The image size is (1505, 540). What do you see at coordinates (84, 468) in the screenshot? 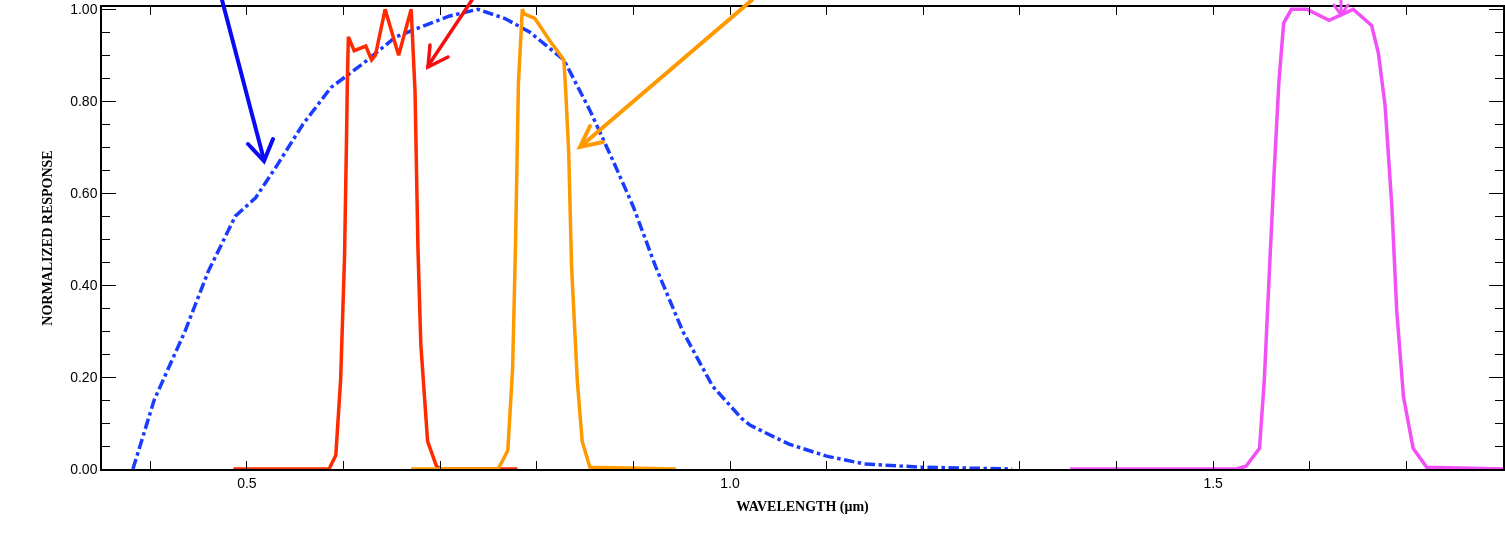
I see `y-tick-label: 0.00` at bounding box center [84, 468].